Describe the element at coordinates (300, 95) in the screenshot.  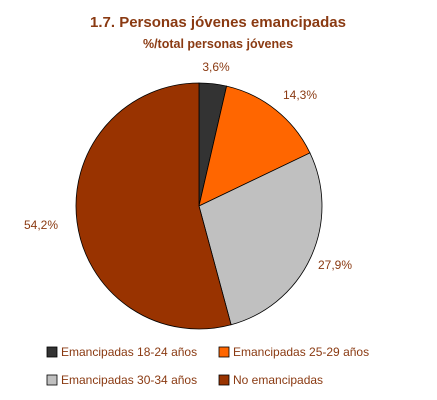
I see `slice-label-emancipadas-25-29-anos: 14,3%` at that location.